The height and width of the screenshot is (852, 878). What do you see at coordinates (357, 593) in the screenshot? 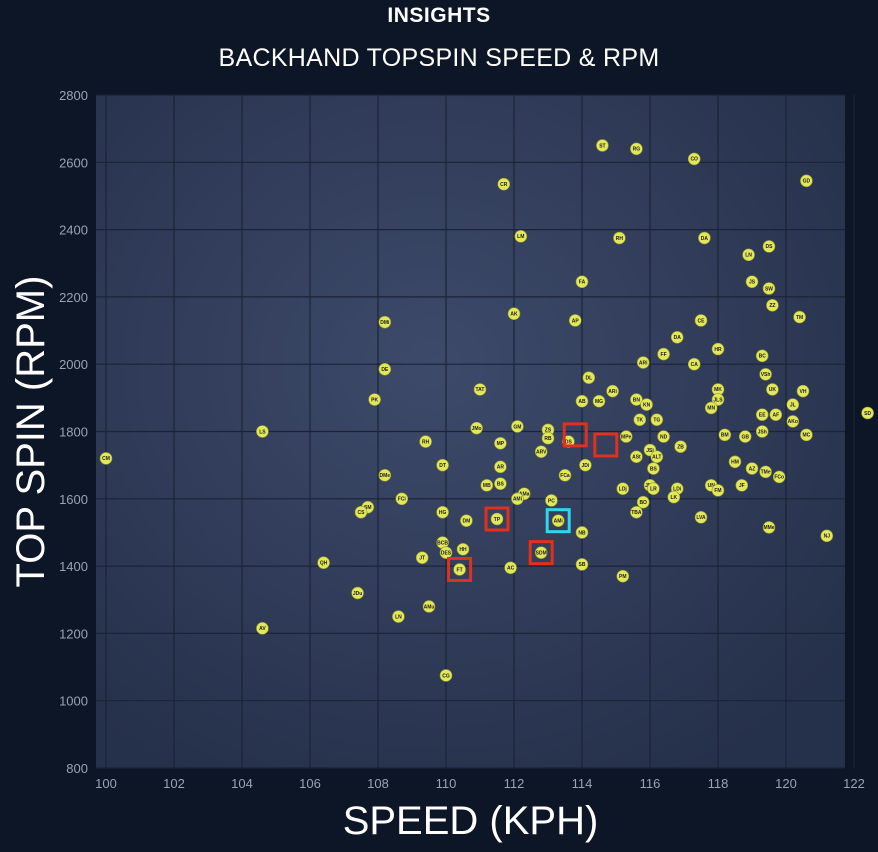
I see `data-point: JDu` at bounding box center [357, 593].